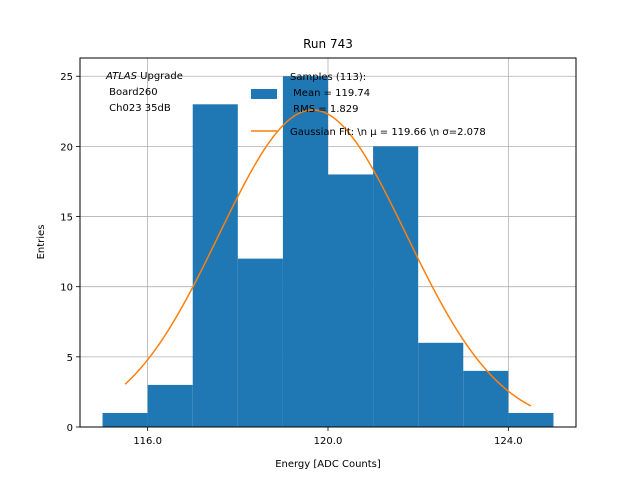 The image size is (640, 480). What do you see at coordinates (147, 441) in the screenshot?
I see `x-tick-label: 116.0` at bounding box center [147, 441].